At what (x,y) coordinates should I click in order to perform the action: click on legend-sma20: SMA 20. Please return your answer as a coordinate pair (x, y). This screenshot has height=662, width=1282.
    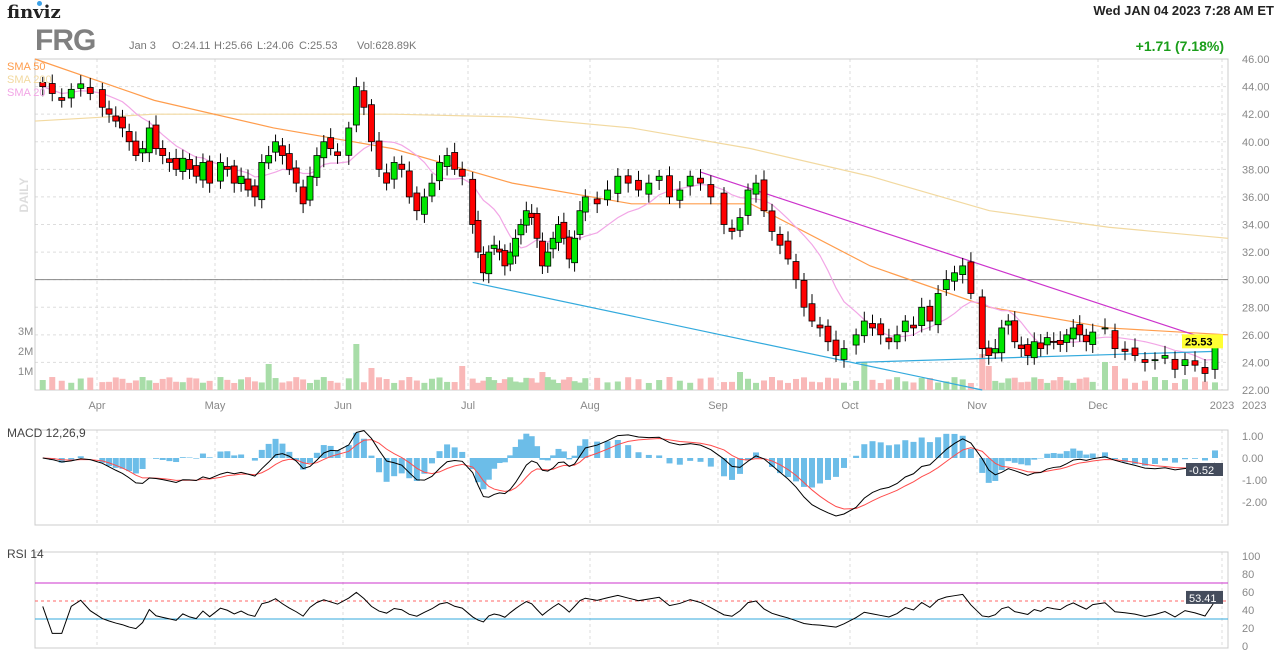
    Looking at the image, I should click on (26, 93).